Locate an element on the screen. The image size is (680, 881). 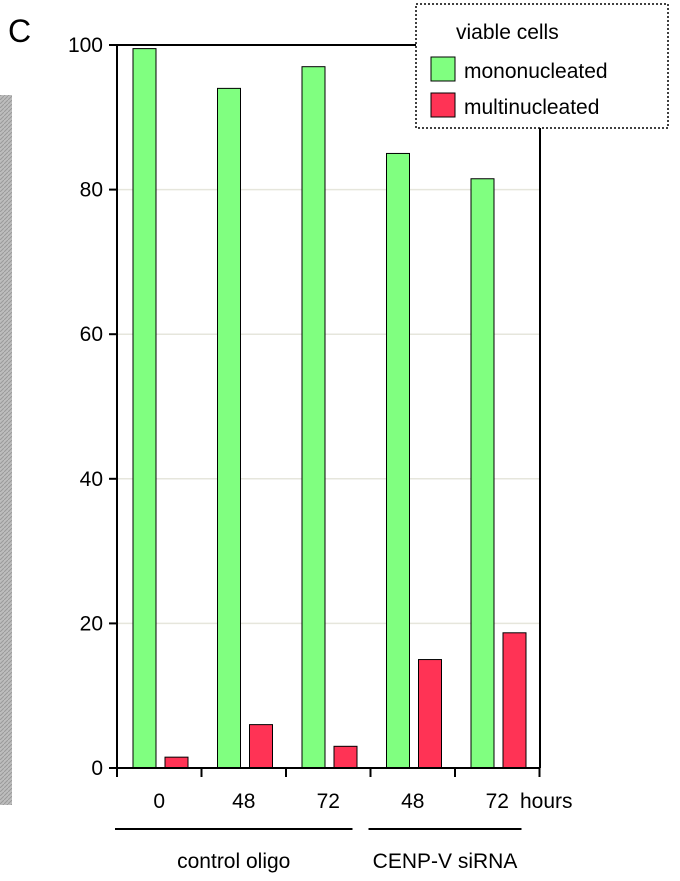
y-tick-label-80: 80 is located at coordinates (91, 190).